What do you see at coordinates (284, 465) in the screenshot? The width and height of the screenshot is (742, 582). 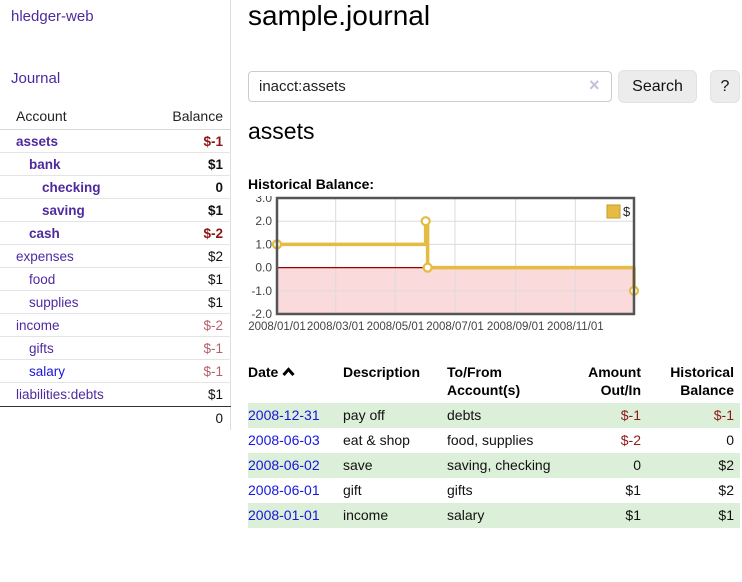 I see `transaction-date-link: 2008-06-02` at bounding box center [284, 465].